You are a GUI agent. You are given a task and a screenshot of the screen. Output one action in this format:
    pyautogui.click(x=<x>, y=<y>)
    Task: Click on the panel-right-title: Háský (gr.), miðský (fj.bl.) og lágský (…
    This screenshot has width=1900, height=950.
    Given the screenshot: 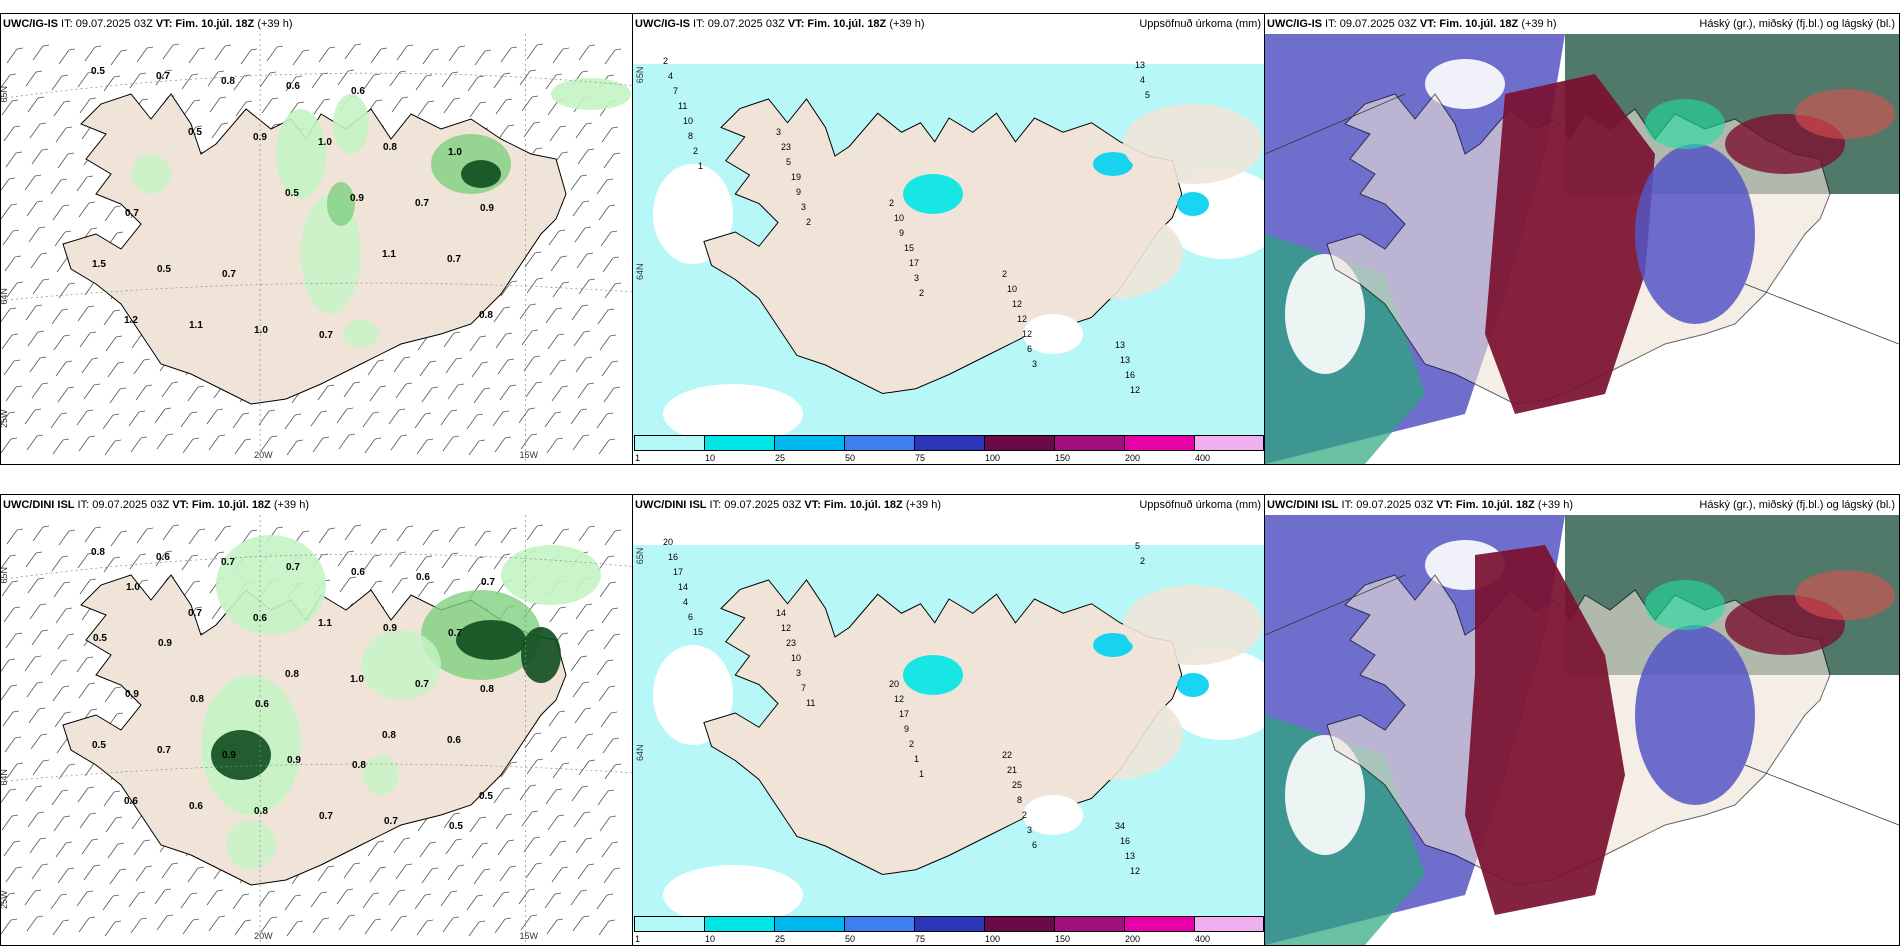 What is the action you would take?
    pyautogui.click(x=1797, y=505)
    